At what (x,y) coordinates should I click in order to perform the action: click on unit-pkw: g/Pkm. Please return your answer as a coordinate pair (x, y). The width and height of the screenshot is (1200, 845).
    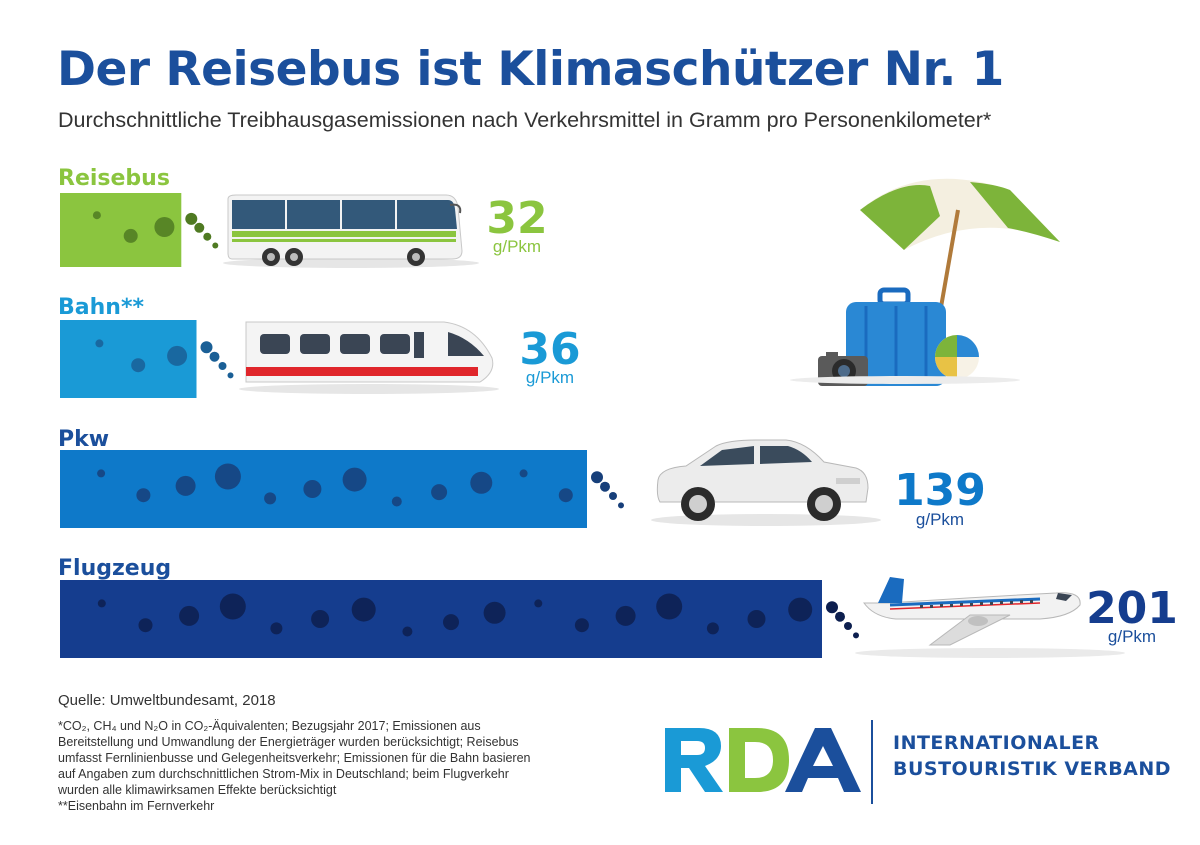
    Looking at the image, I should click on (940, 519).